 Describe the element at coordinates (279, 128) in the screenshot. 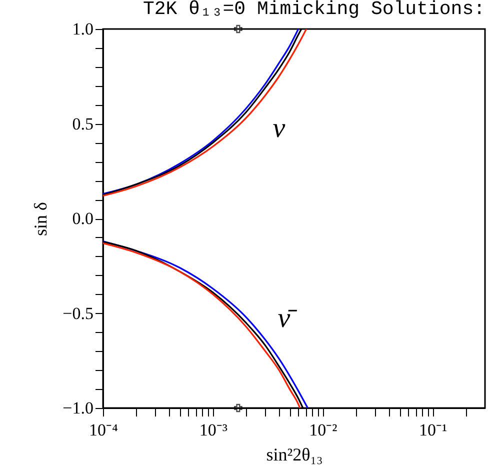

I see `annotation: ν` at that location.